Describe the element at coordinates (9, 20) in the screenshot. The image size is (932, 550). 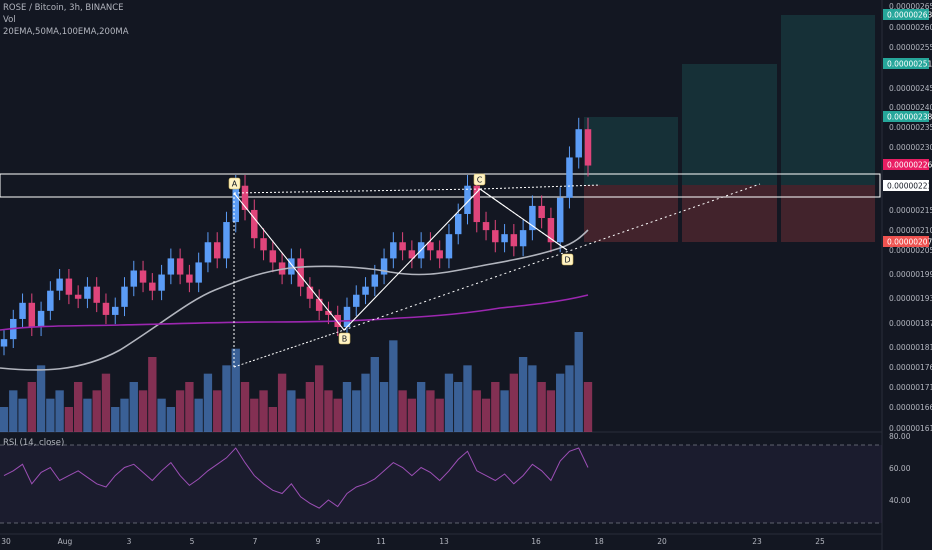
I see `volume-legend: Vol` at that location.